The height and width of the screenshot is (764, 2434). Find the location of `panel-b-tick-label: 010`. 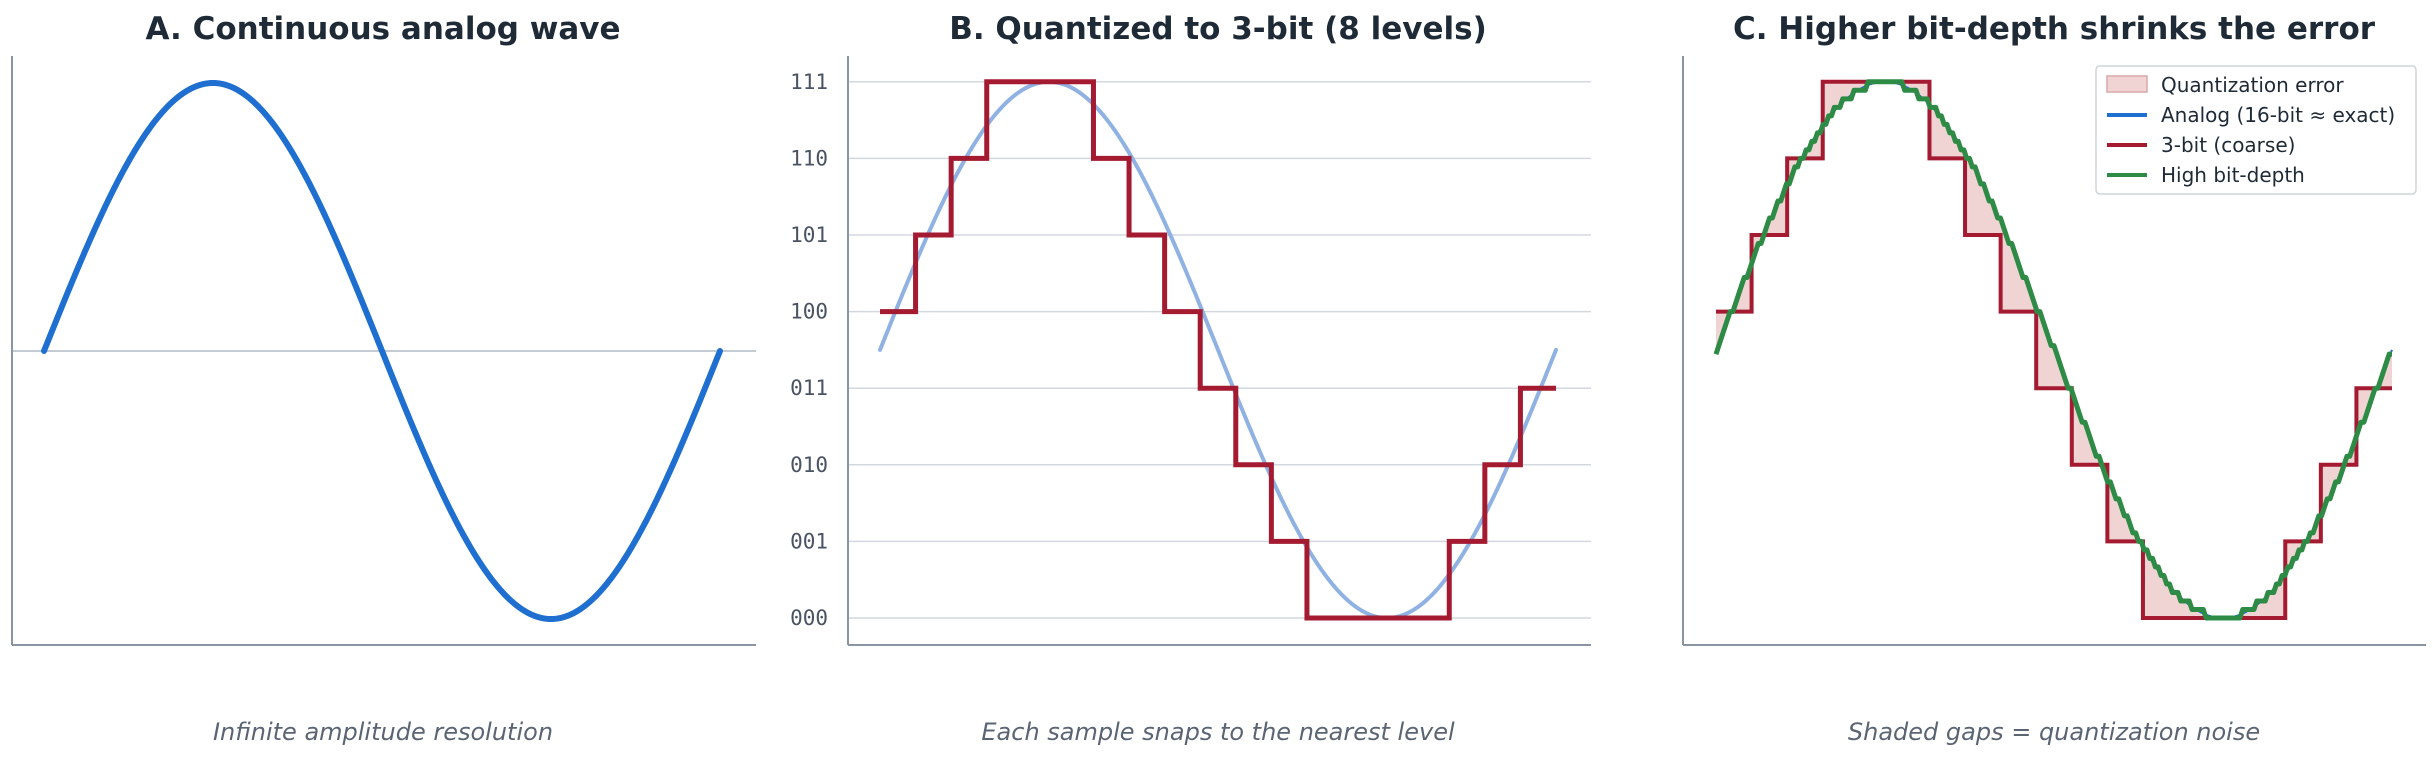

panel-b-tick-label: 010 is located at coordinates (809, 465).